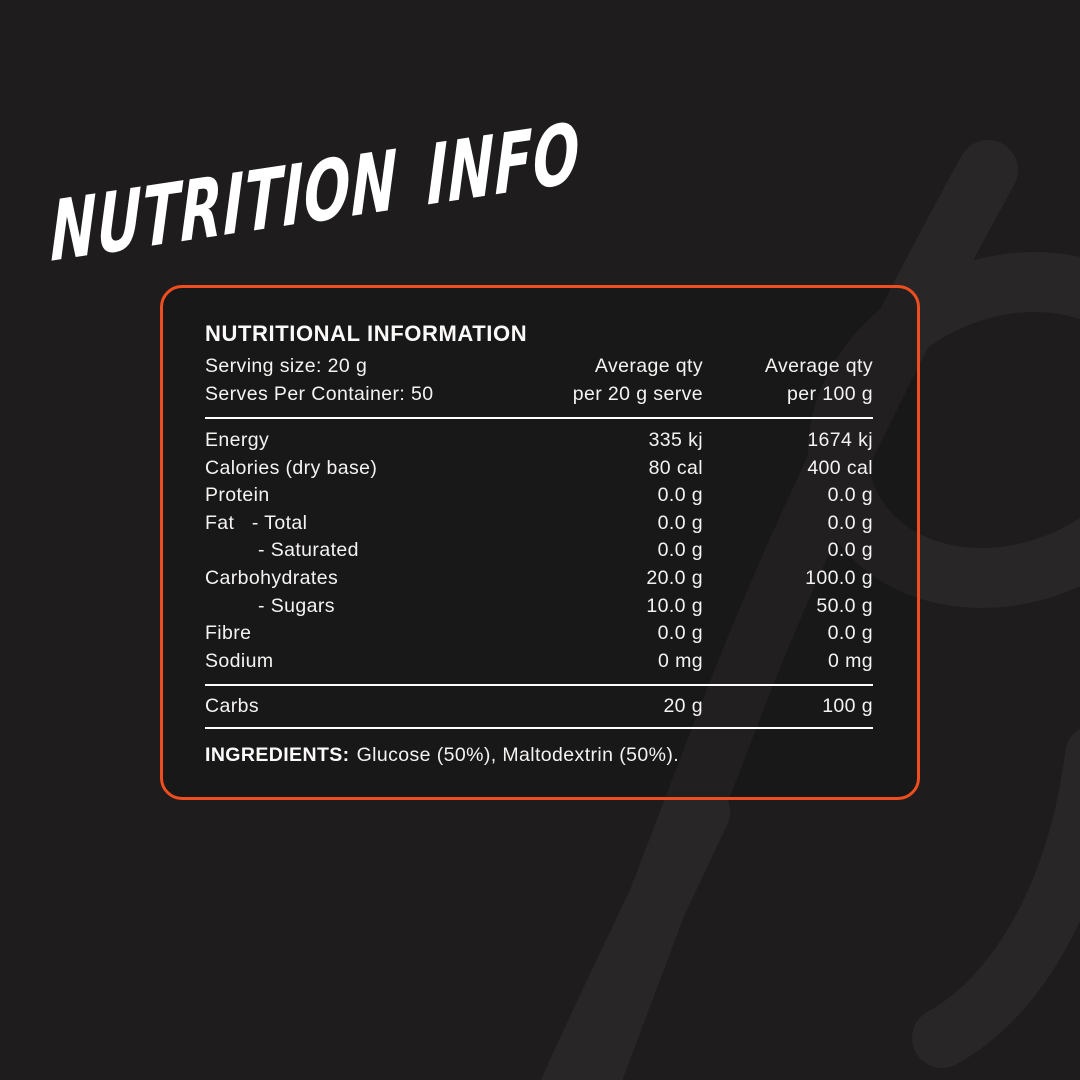 The width and height of the screenshot is (1080, 1080). What do you see at coordinates (228, 633) in the screenshot?
I see `row-label: Fibre` at bounding box center [228, 633].